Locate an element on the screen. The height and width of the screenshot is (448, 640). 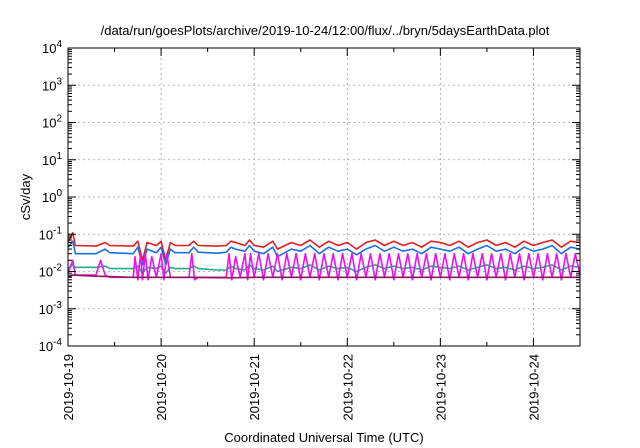
x-tick-label: 2019-10-20 is located at coordinates (161, 387).